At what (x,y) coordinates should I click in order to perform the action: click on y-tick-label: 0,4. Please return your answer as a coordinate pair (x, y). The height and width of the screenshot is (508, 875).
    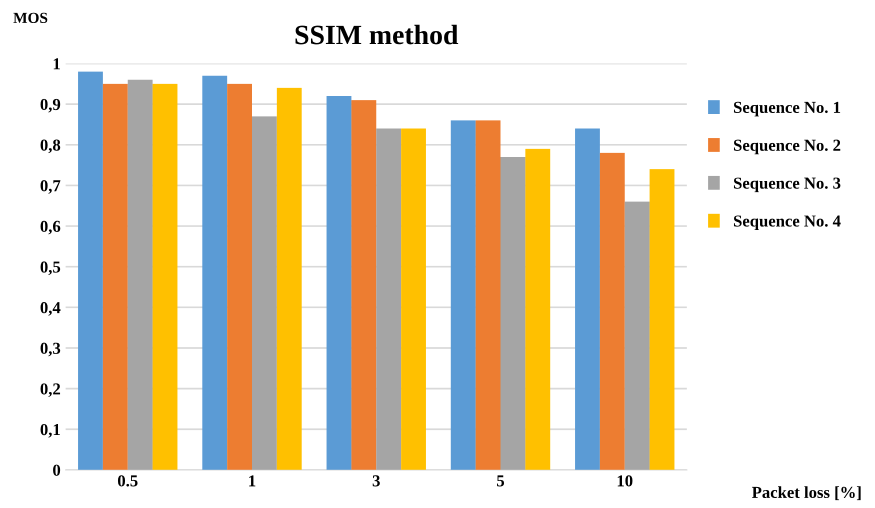
    Looking at the image, I should click on (50, 309).